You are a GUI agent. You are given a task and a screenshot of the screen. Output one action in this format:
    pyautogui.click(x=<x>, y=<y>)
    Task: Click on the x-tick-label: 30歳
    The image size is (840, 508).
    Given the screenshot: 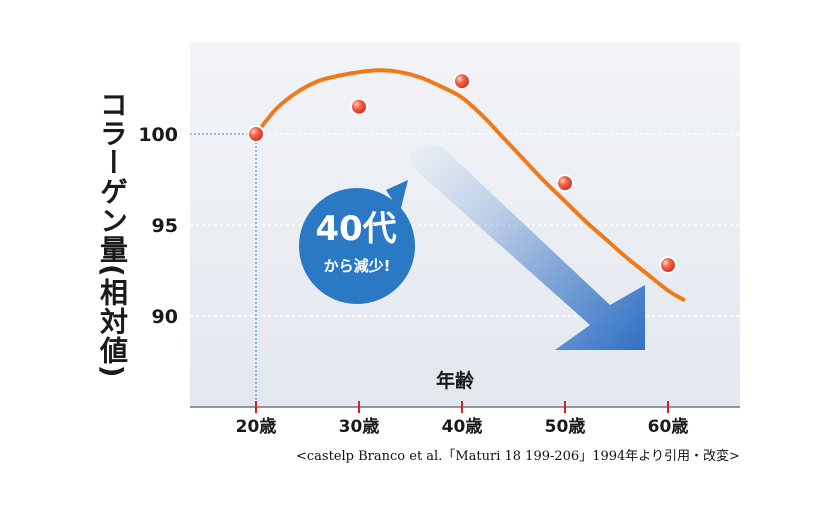 What is the action you would take?
    pyautogui.click(x=359, y=426)
    